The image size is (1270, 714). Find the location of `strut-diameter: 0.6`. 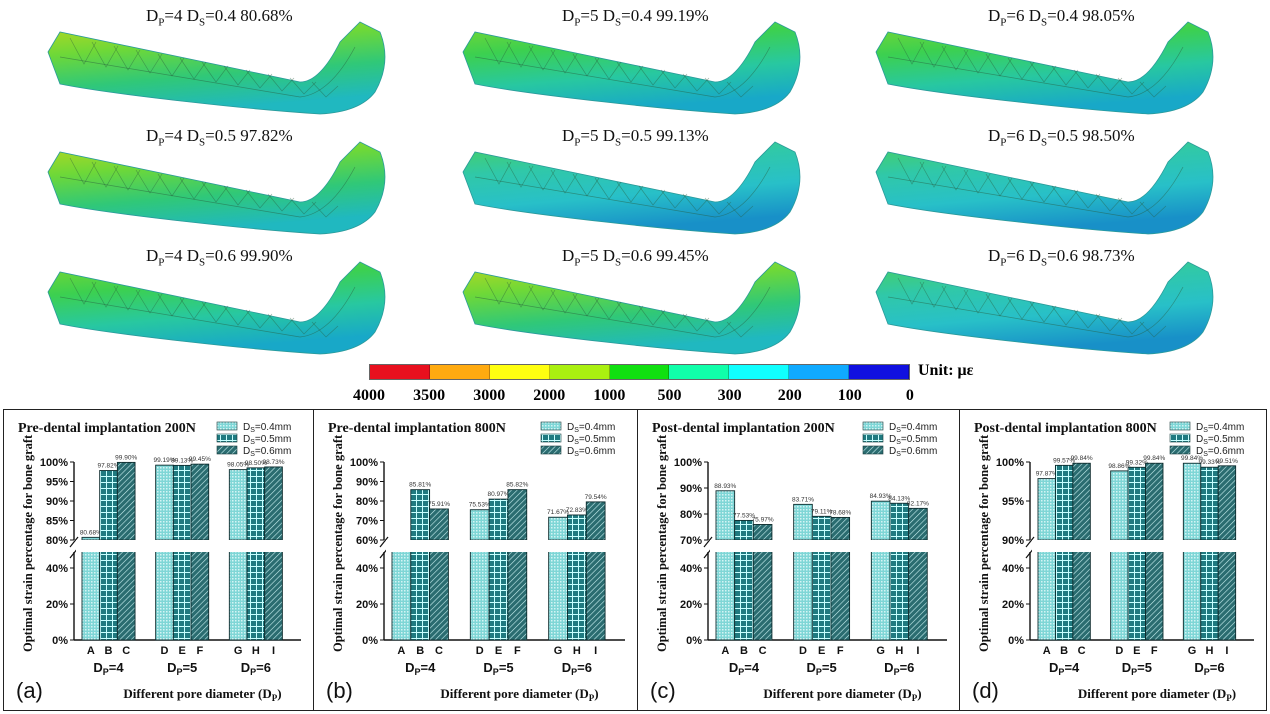

strut-diameter: 0.6 is located at coordinates (641, 255).